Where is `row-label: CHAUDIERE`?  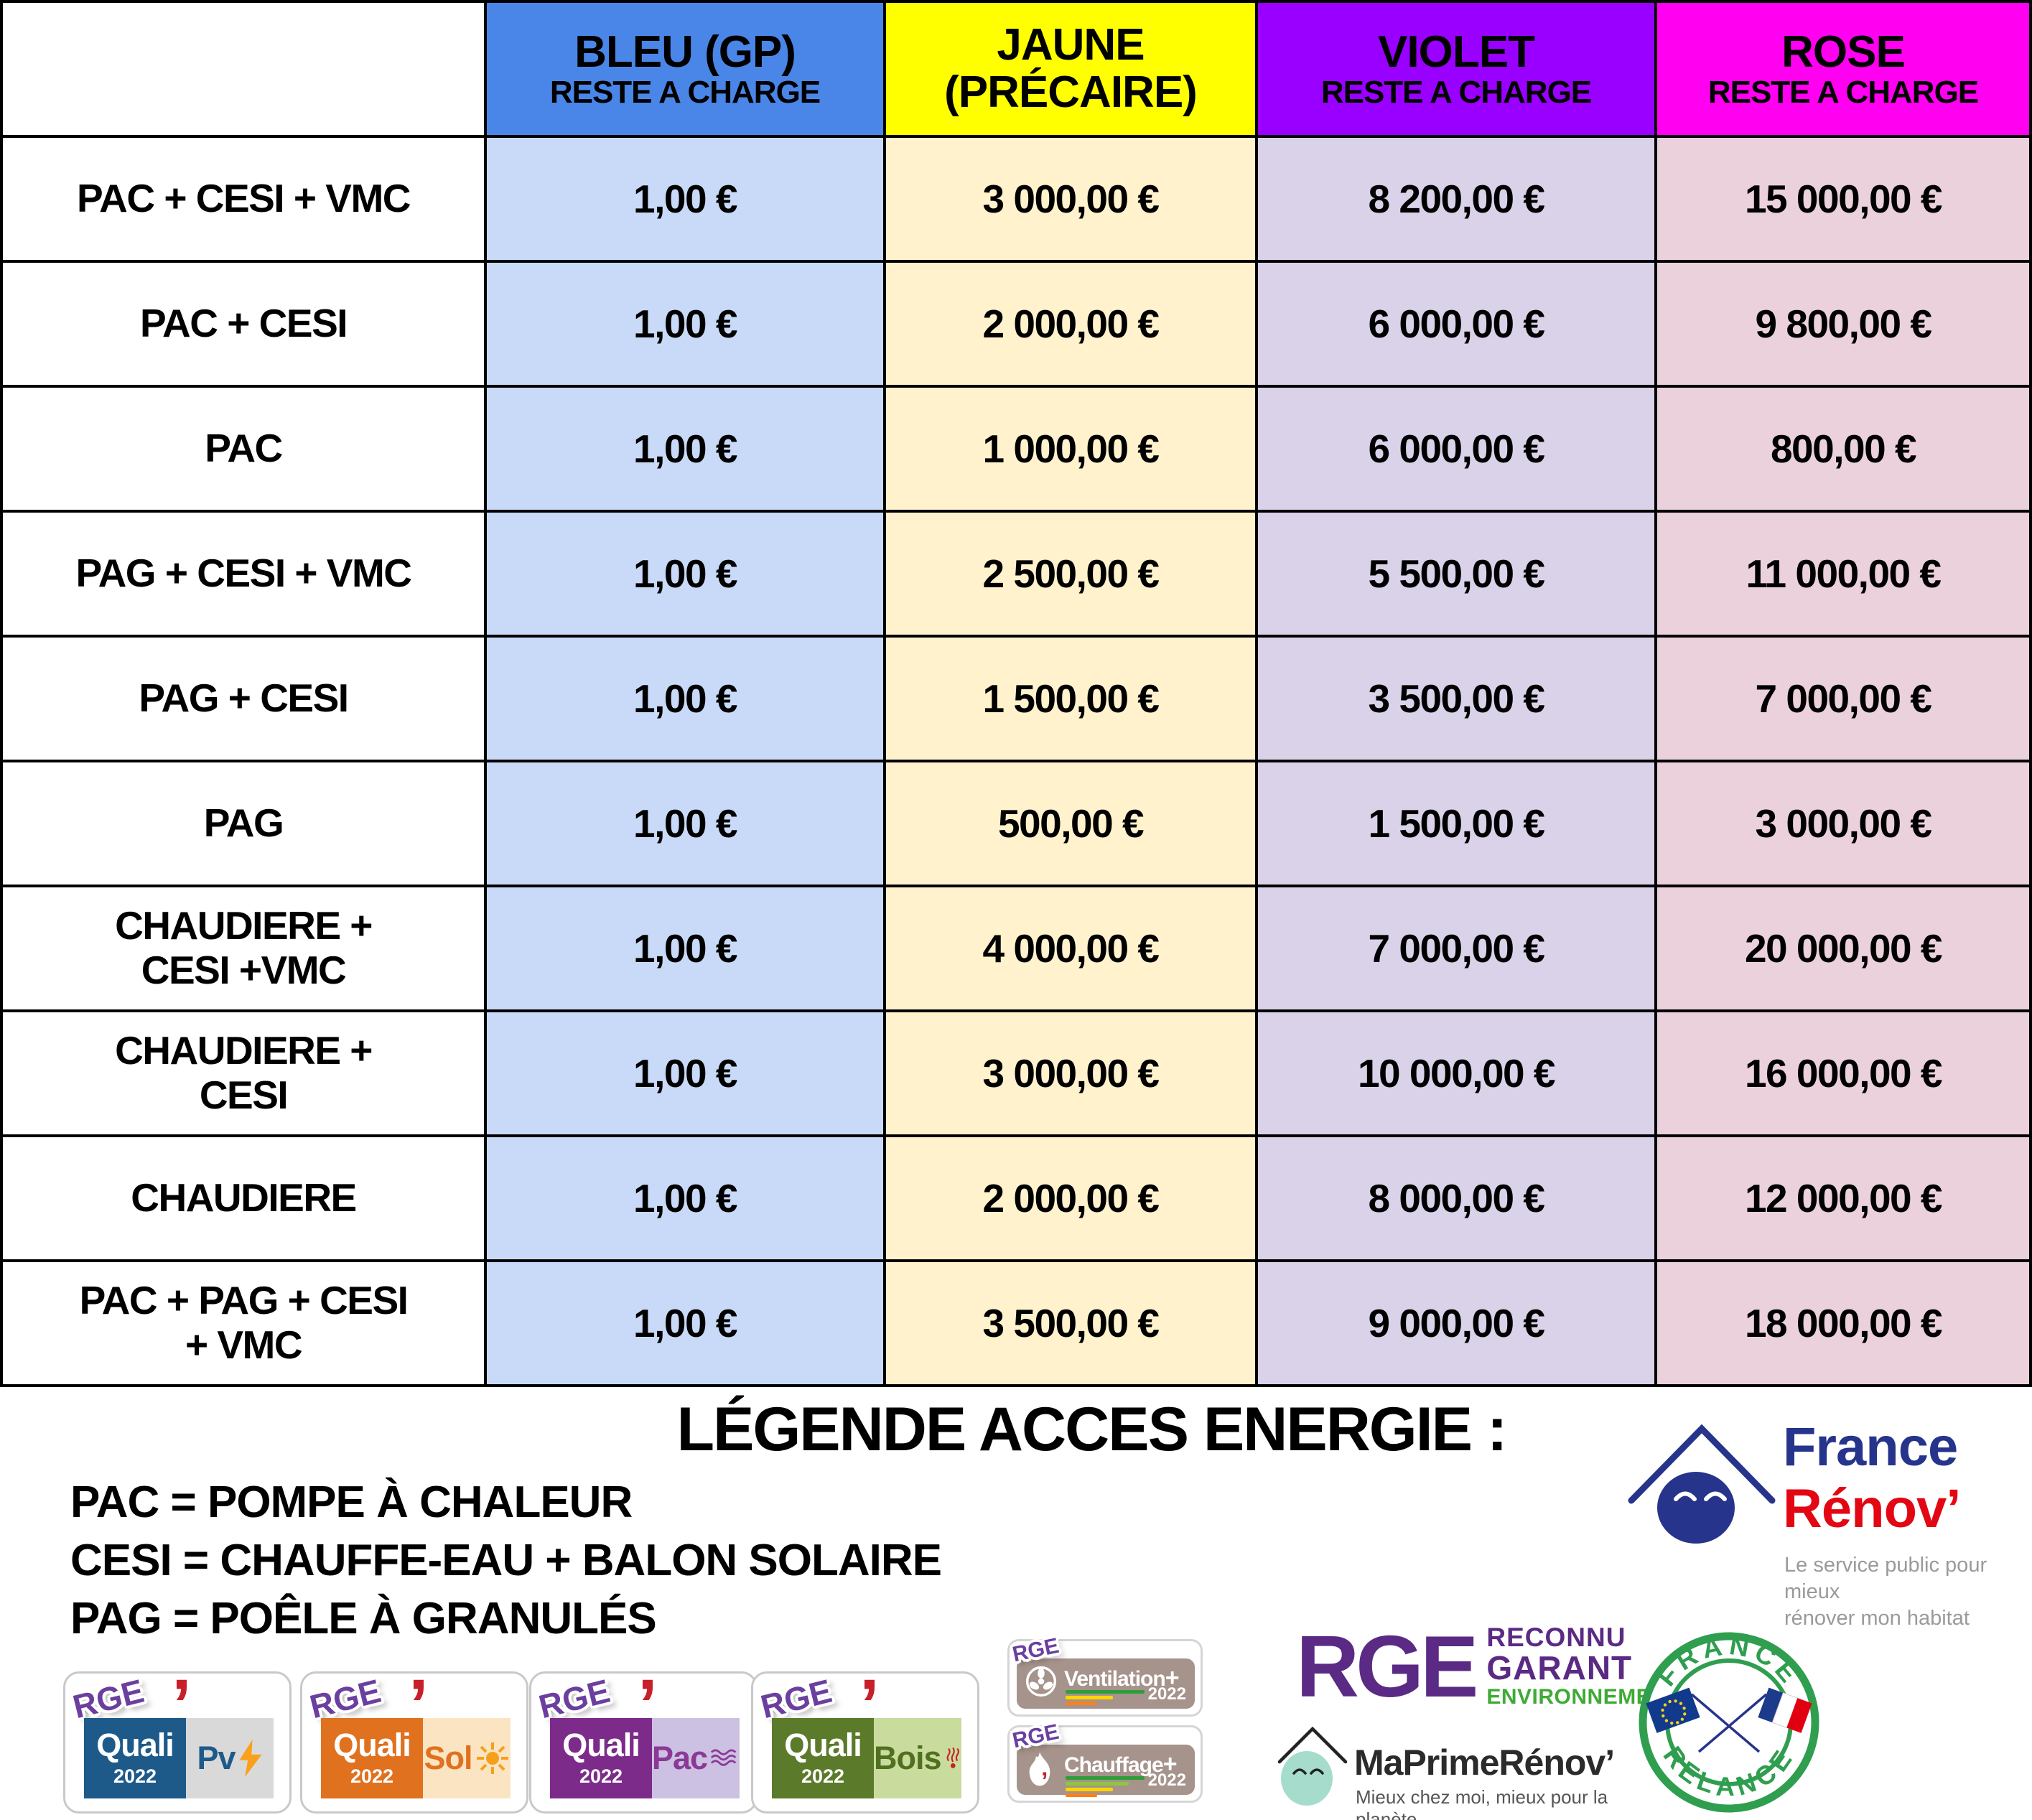
row-label: CHAUDIERE is located at coordinates (243, 1198).